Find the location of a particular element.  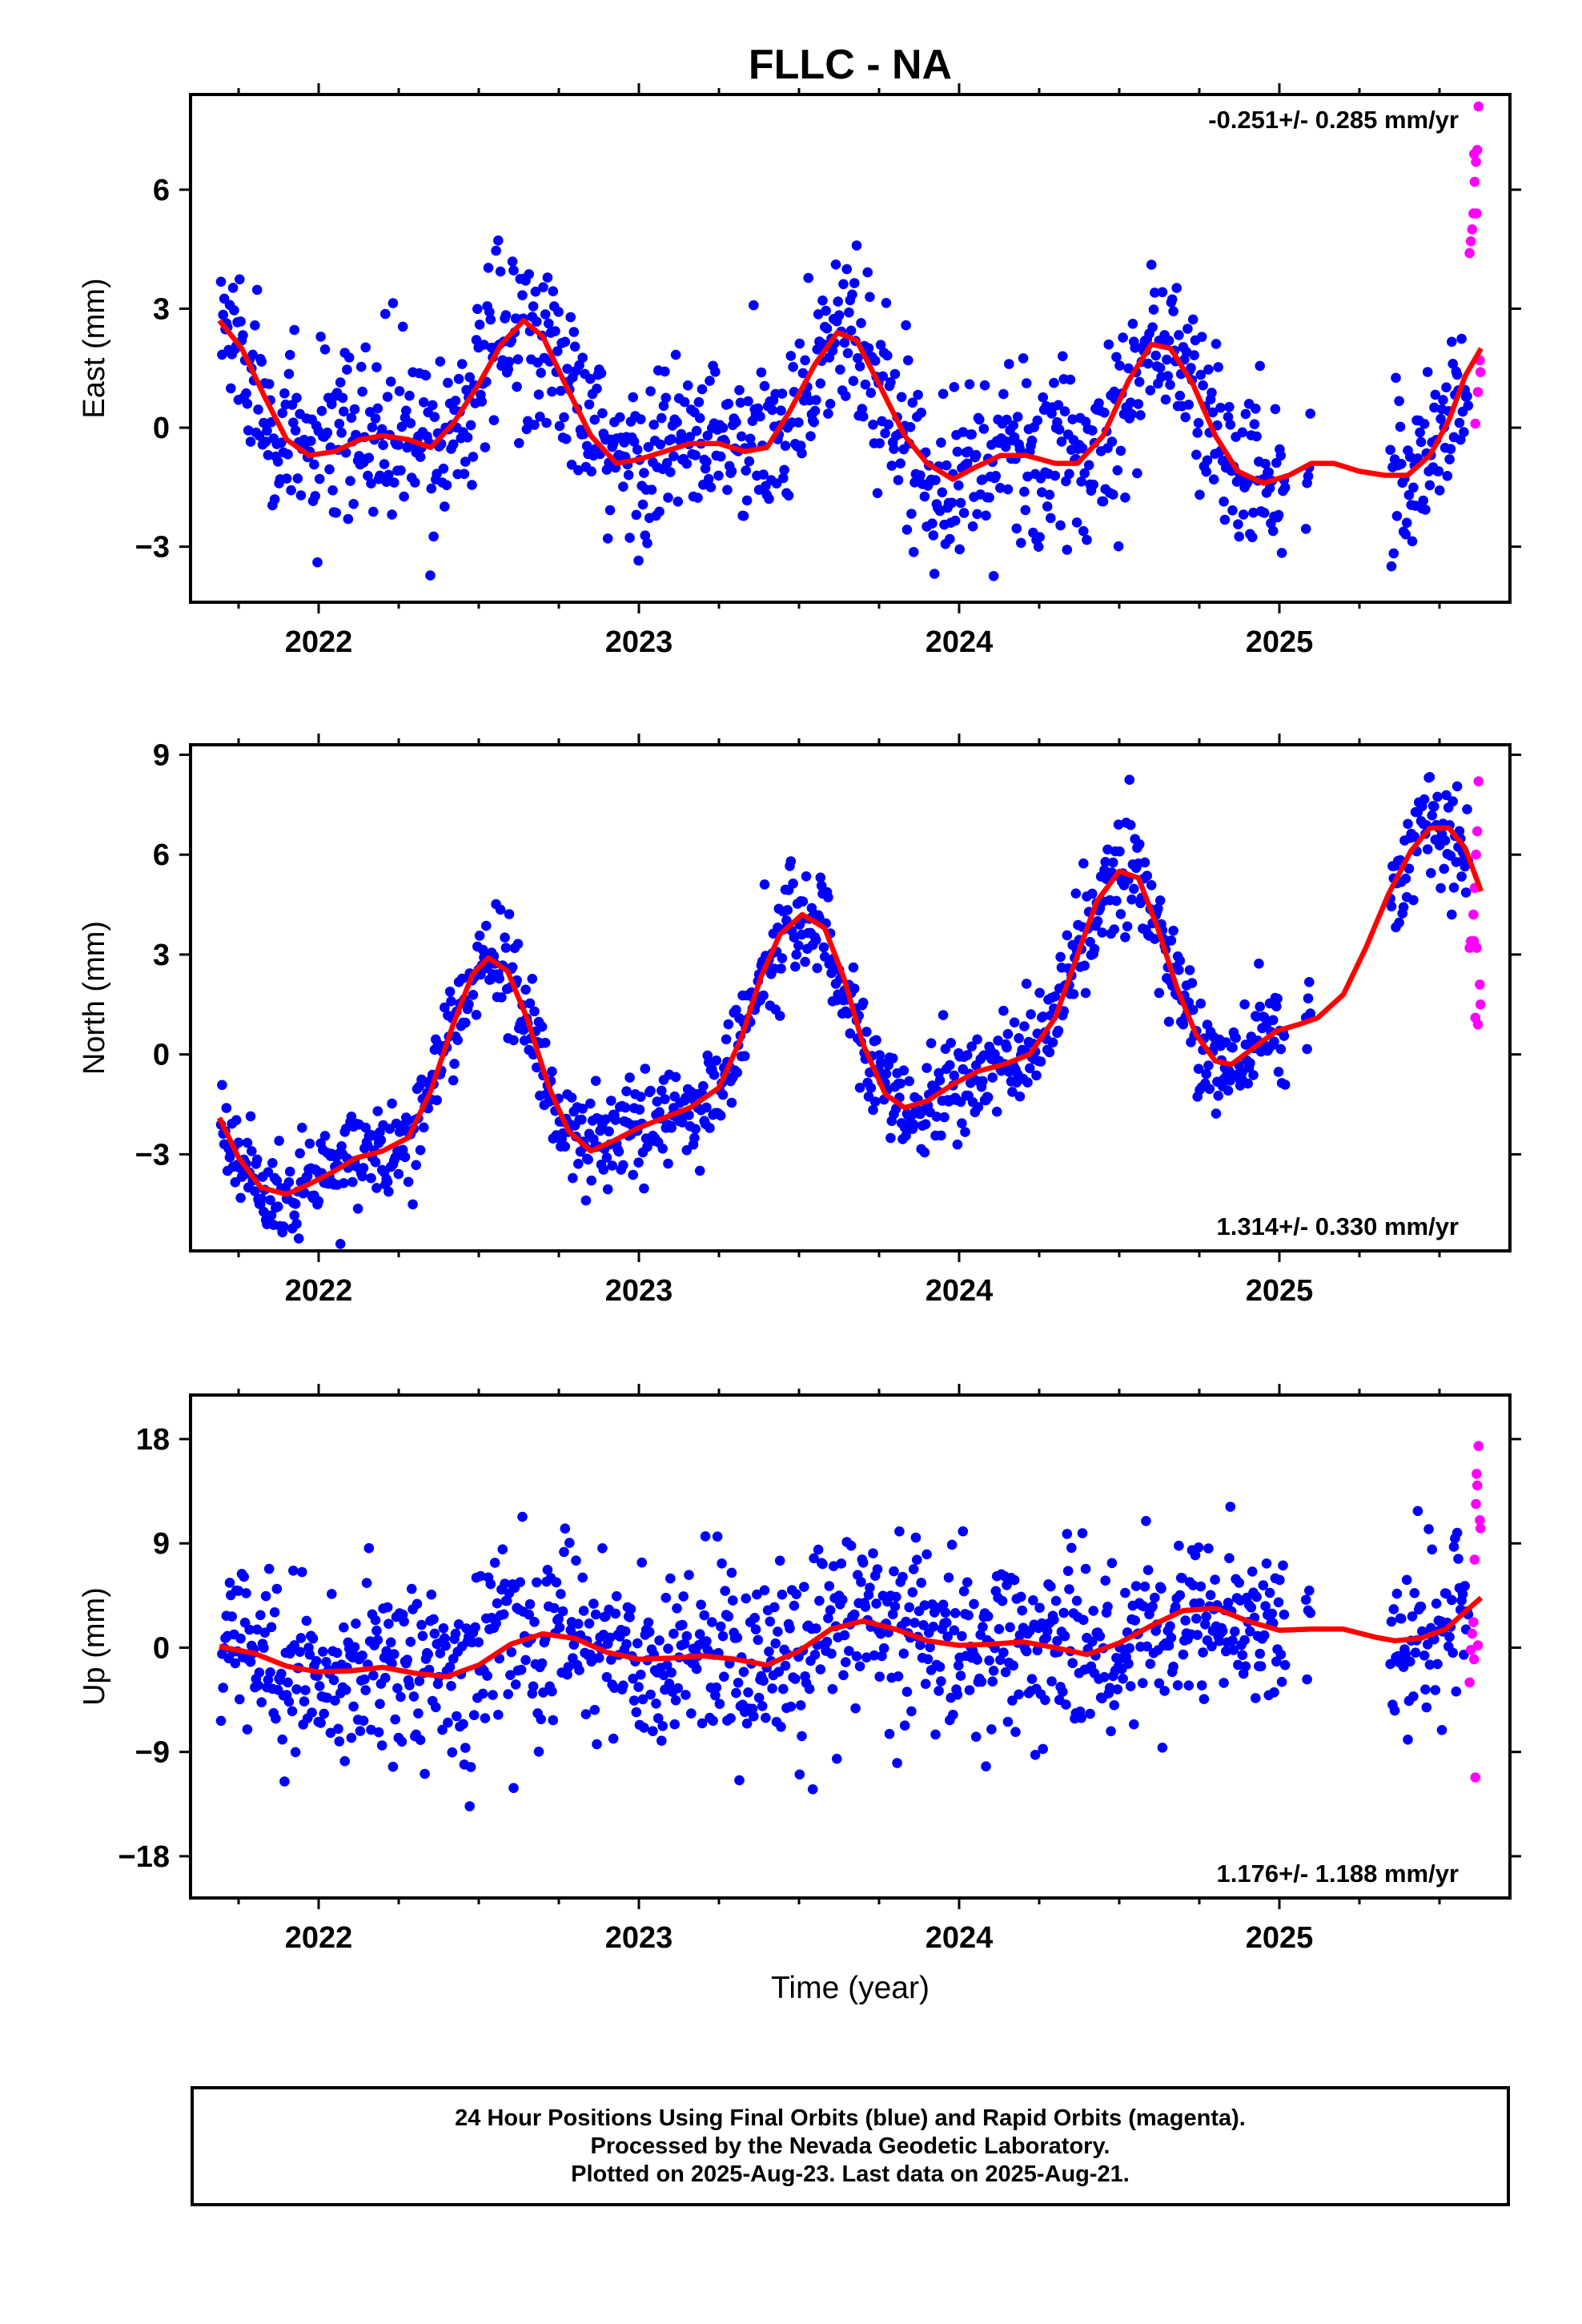

rapid-orbit-point is located at coordinates (1480, 372).